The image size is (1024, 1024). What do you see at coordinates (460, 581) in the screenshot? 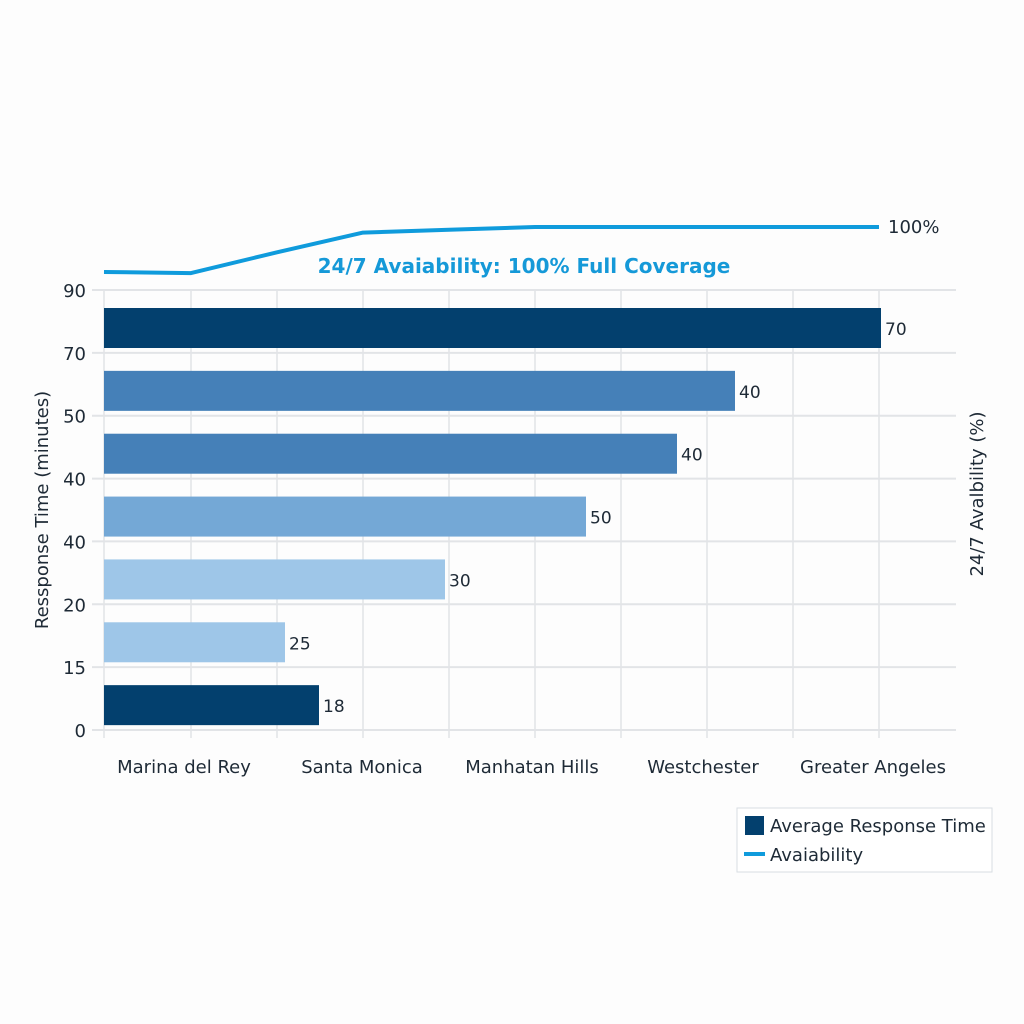
I see `bar-value-label: 30` at bounding box center [460, 581].